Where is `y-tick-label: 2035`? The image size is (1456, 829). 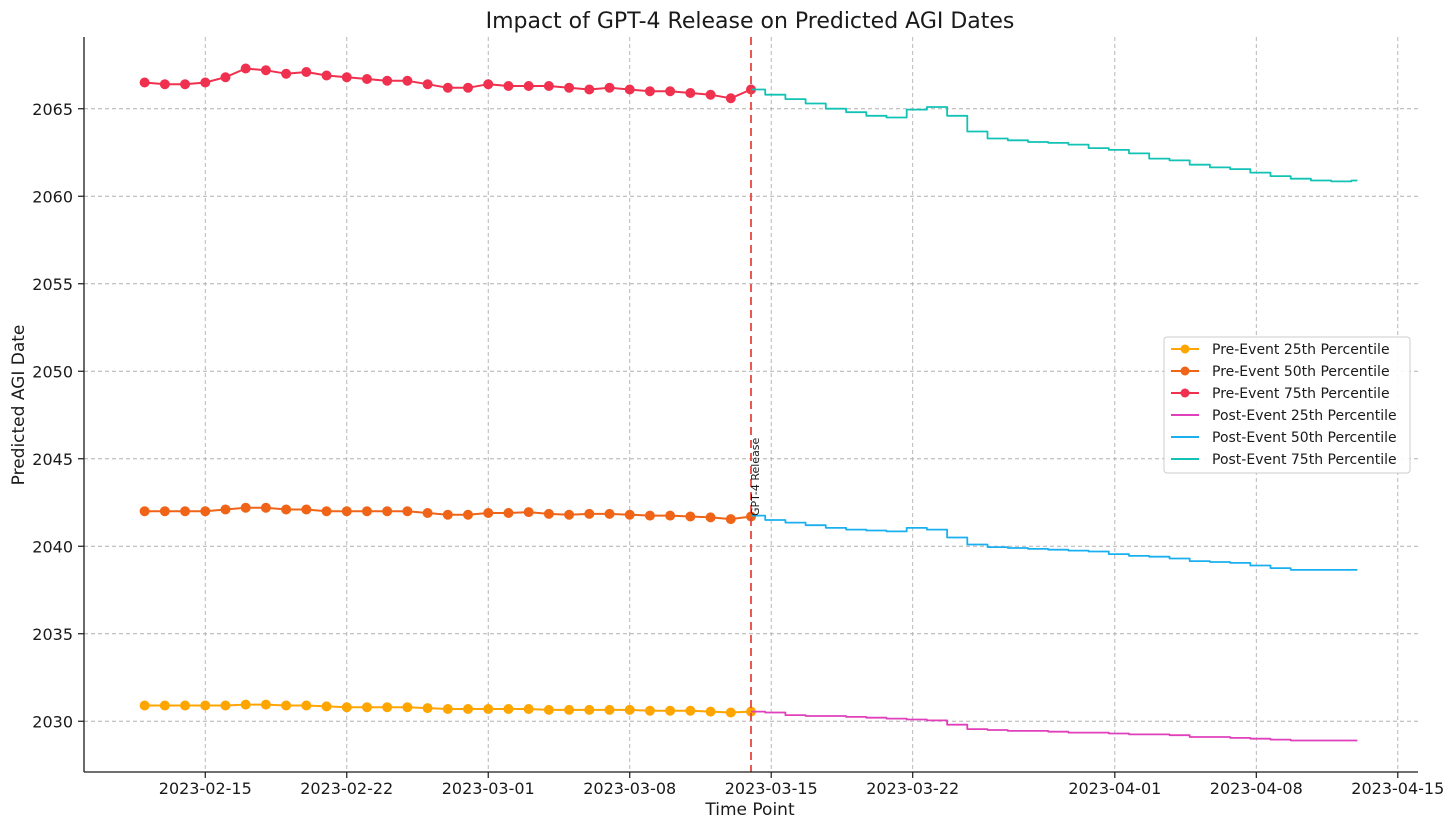 y-tick-label: 2035 is located at coordinates (52, 634).